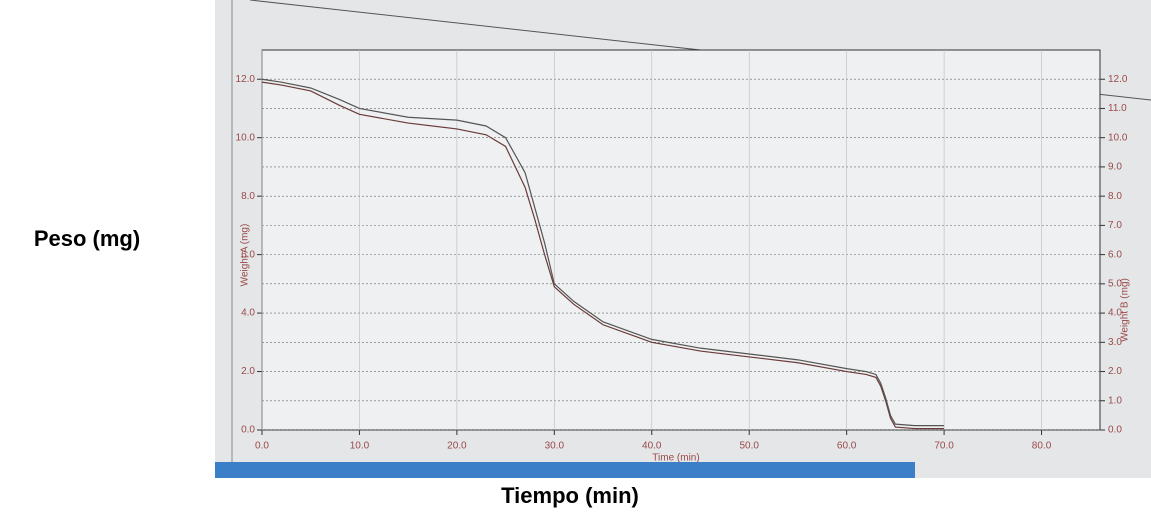  I want to click on y-tick-label: 2.0, so click(248, 371).